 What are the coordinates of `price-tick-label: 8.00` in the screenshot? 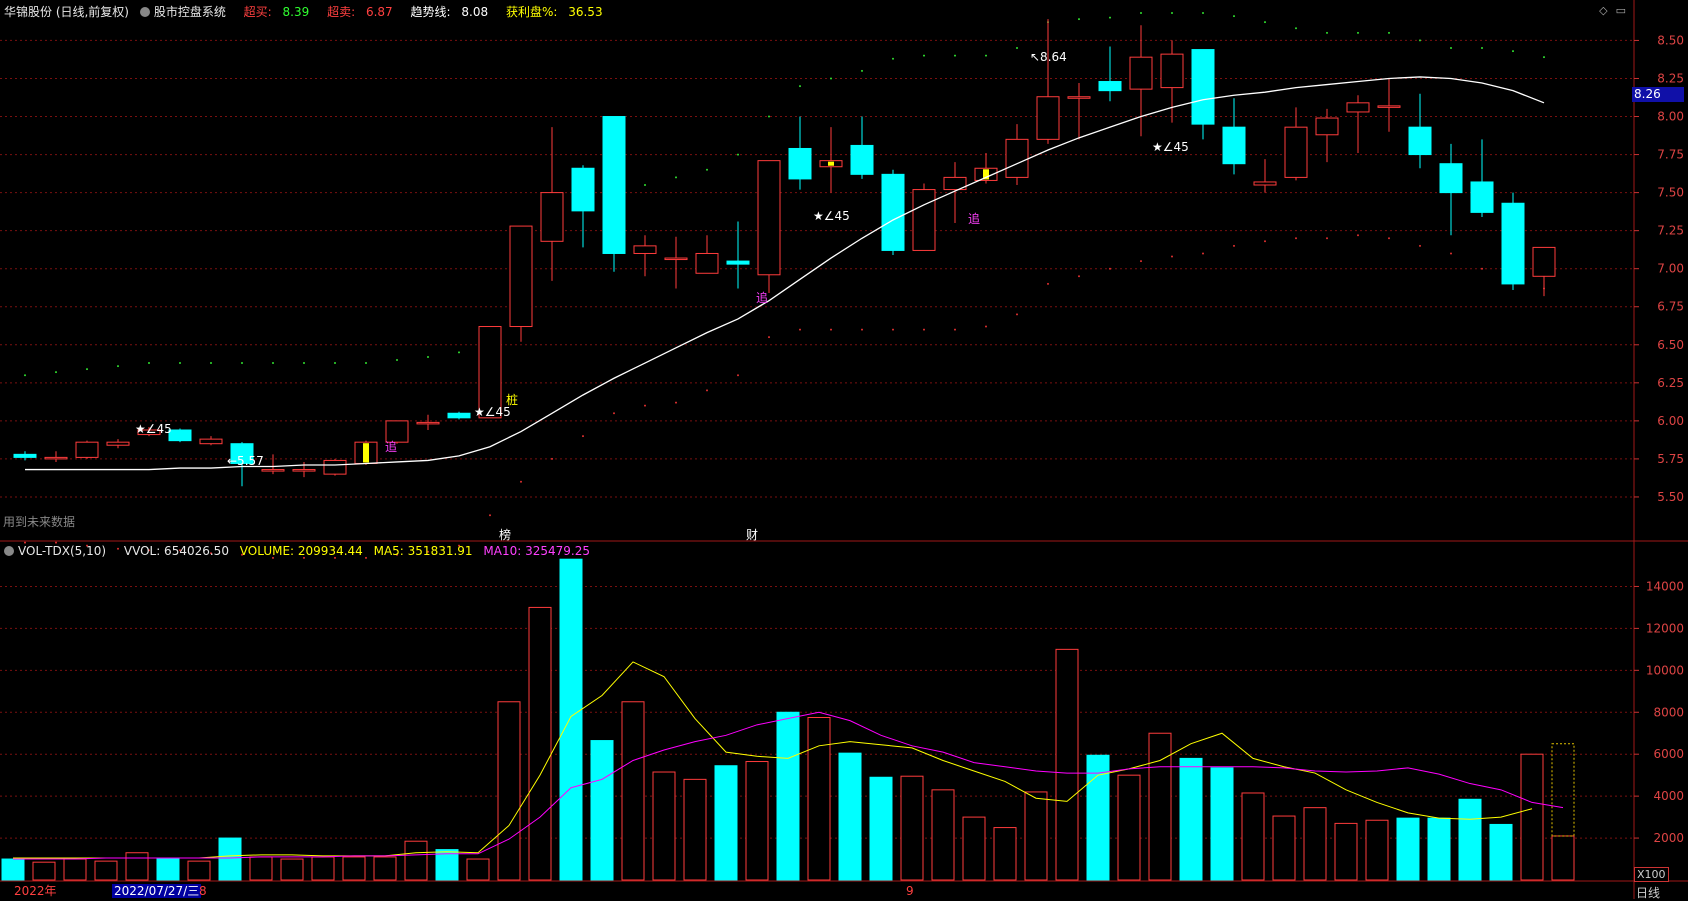 It's located at (1670, 117).